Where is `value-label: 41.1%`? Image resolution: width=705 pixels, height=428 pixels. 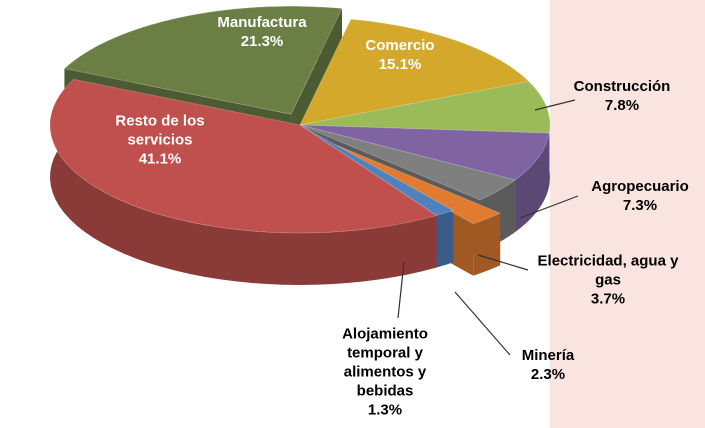 value-label: 41.1% is located at coordinates (160, 159).